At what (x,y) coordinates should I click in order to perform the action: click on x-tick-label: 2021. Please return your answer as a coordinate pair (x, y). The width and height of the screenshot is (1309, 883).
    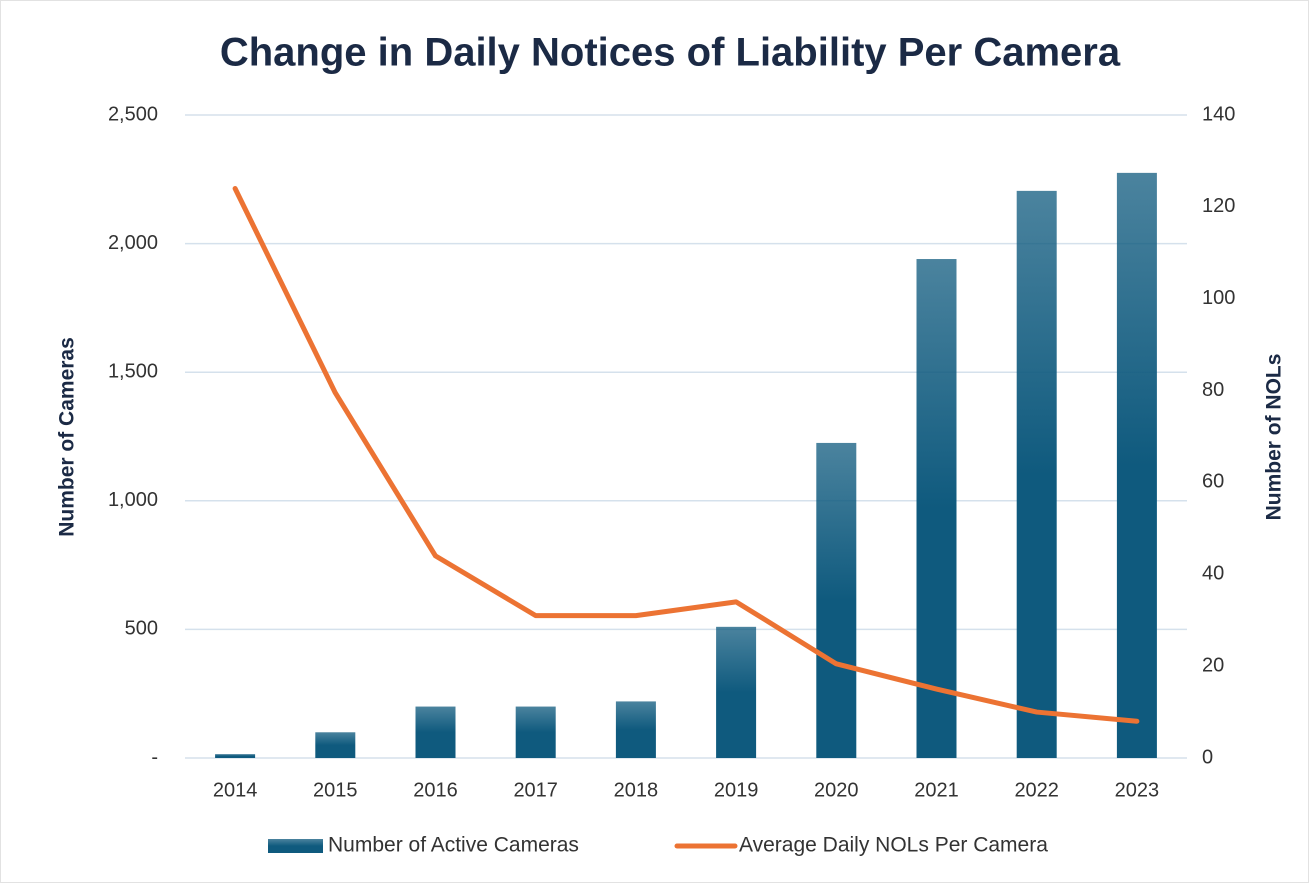
    Looking at the image, I should click on (936, 790).